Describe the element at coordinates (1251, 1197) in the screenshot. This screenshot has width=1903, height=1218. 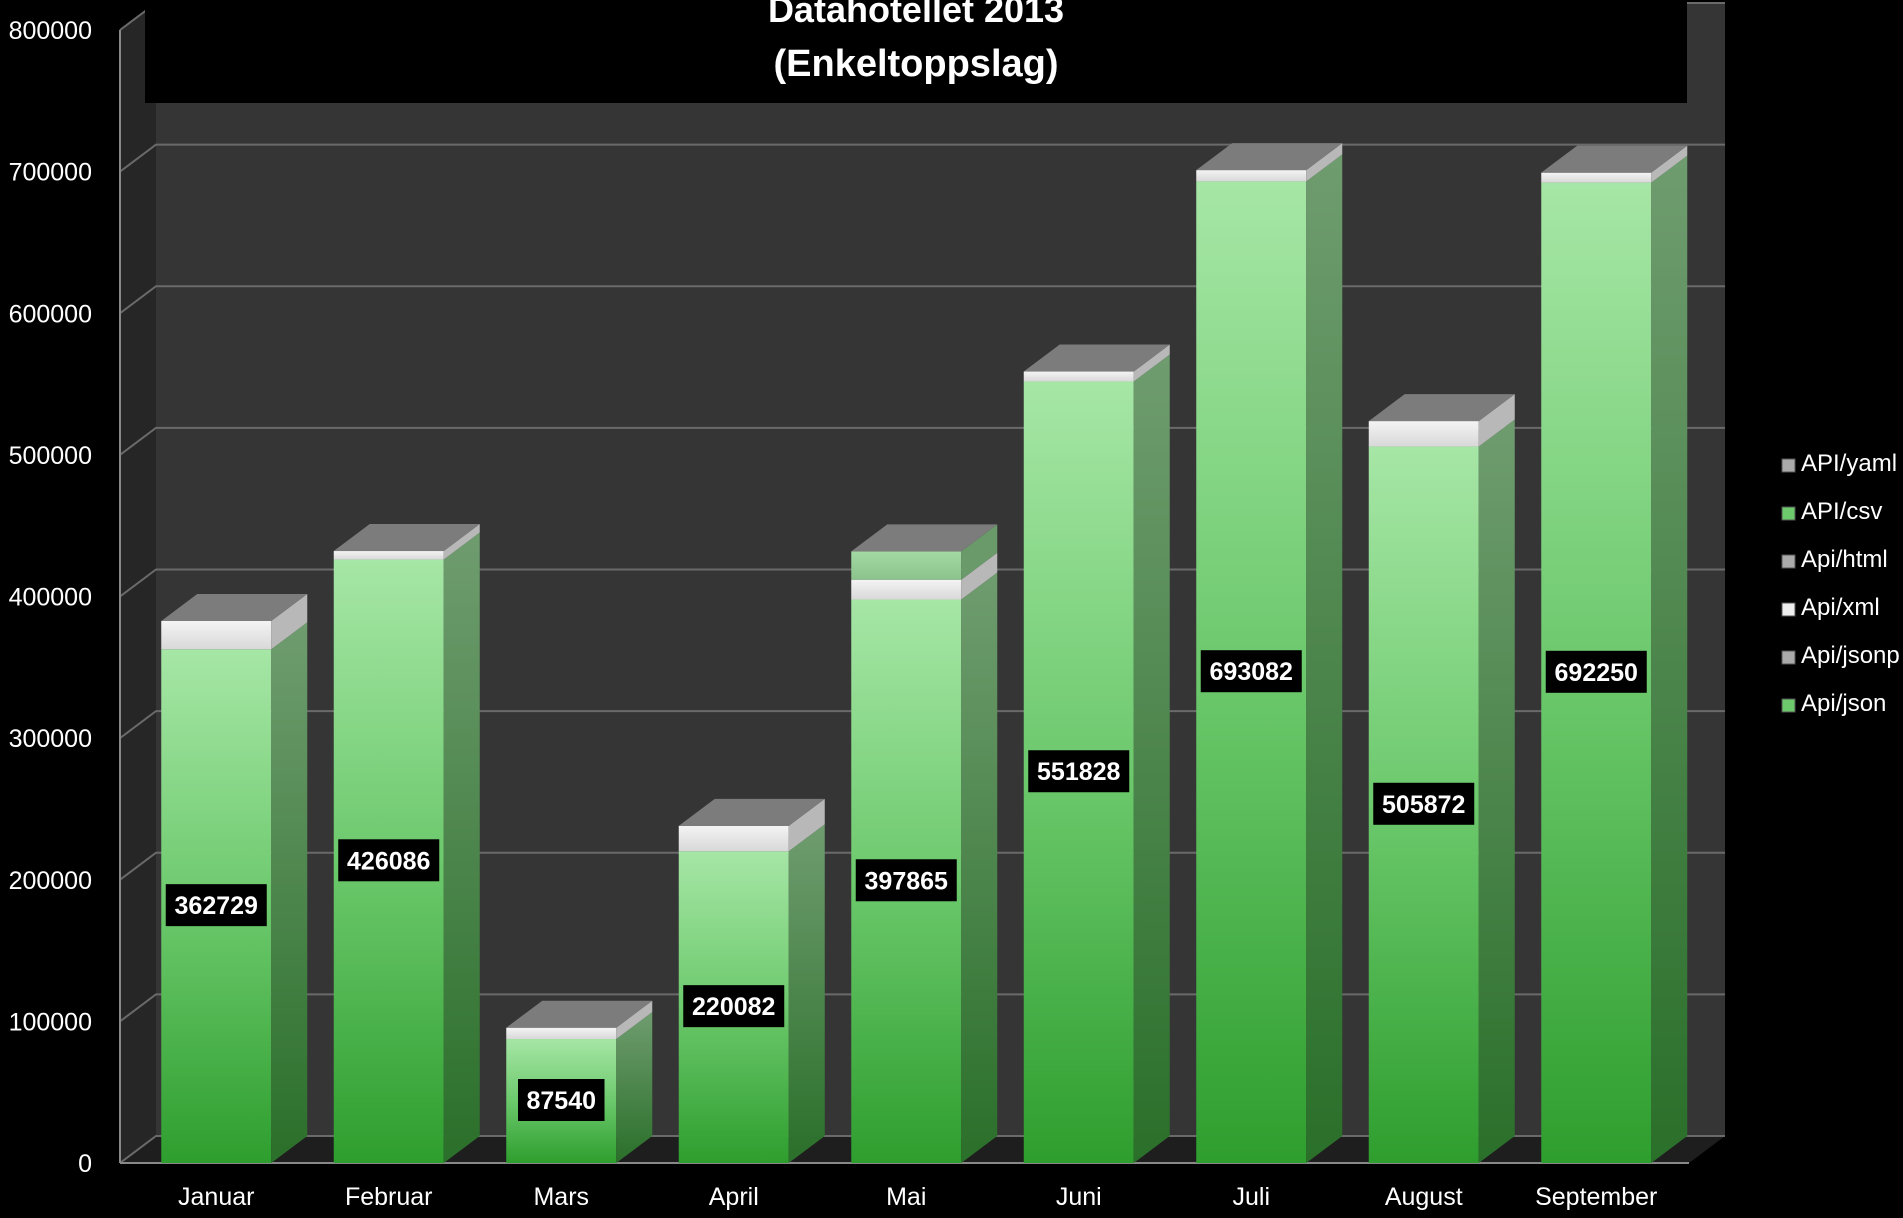
I see `x-tick-label: Juli` at that location.